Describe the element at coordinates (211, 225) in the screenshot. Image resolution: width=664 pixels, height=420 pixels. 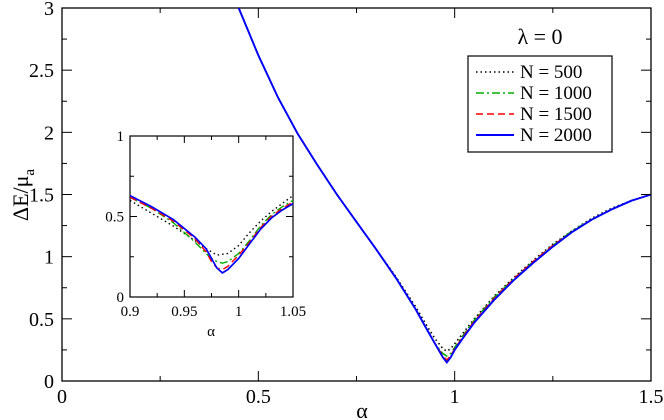
I see `inset-series-1-line` at that location.